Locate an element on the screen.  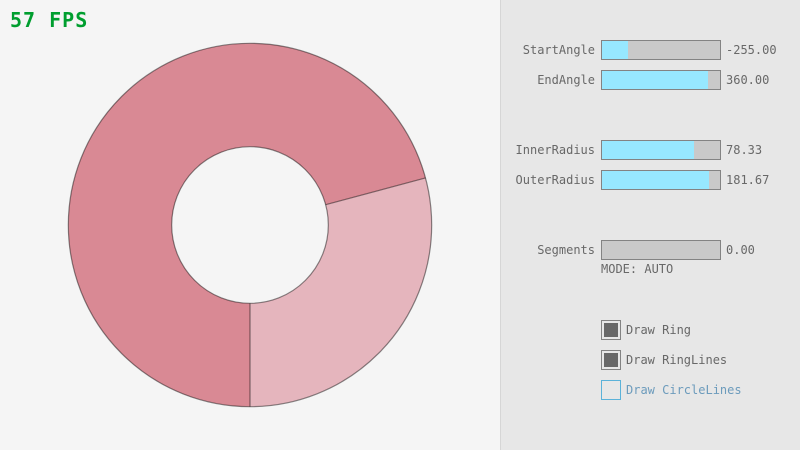
start-angle-slider is located at coordinates (661, 50).